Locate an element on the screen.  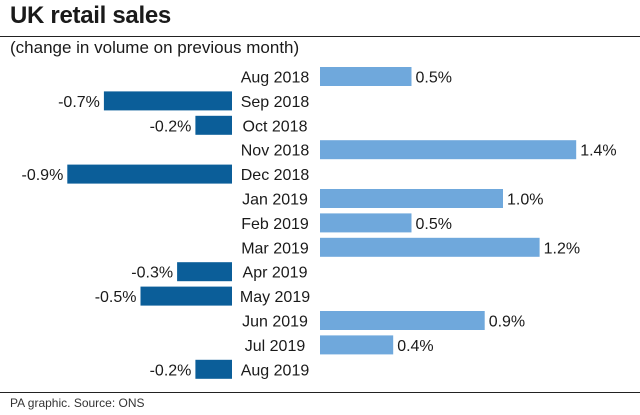
chart-subtitle: (change in volume on previous month) is located at coordinates (155, 47).